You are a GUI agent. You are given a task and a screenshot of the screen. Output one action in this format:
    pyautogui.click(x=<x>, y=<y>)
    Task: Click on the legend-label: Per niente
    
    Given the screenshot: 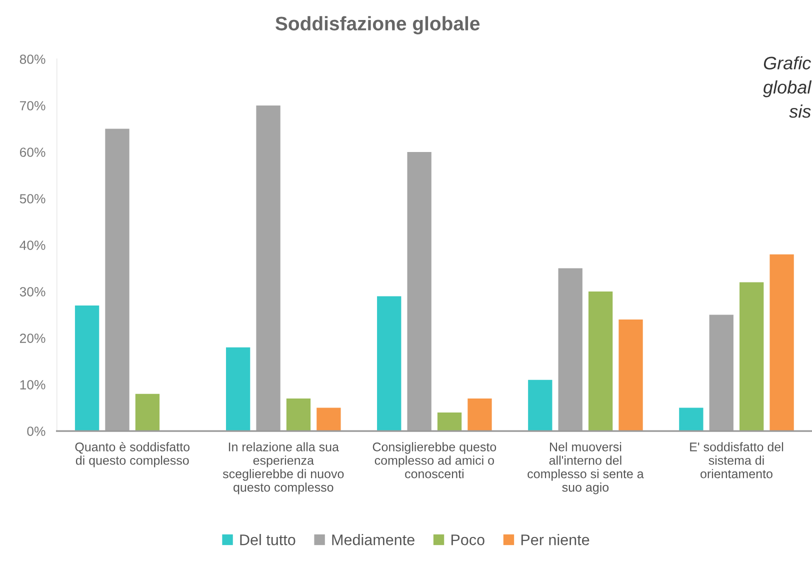 What is the action you would take?
    pyautogui.click(x=555, y=540)
    